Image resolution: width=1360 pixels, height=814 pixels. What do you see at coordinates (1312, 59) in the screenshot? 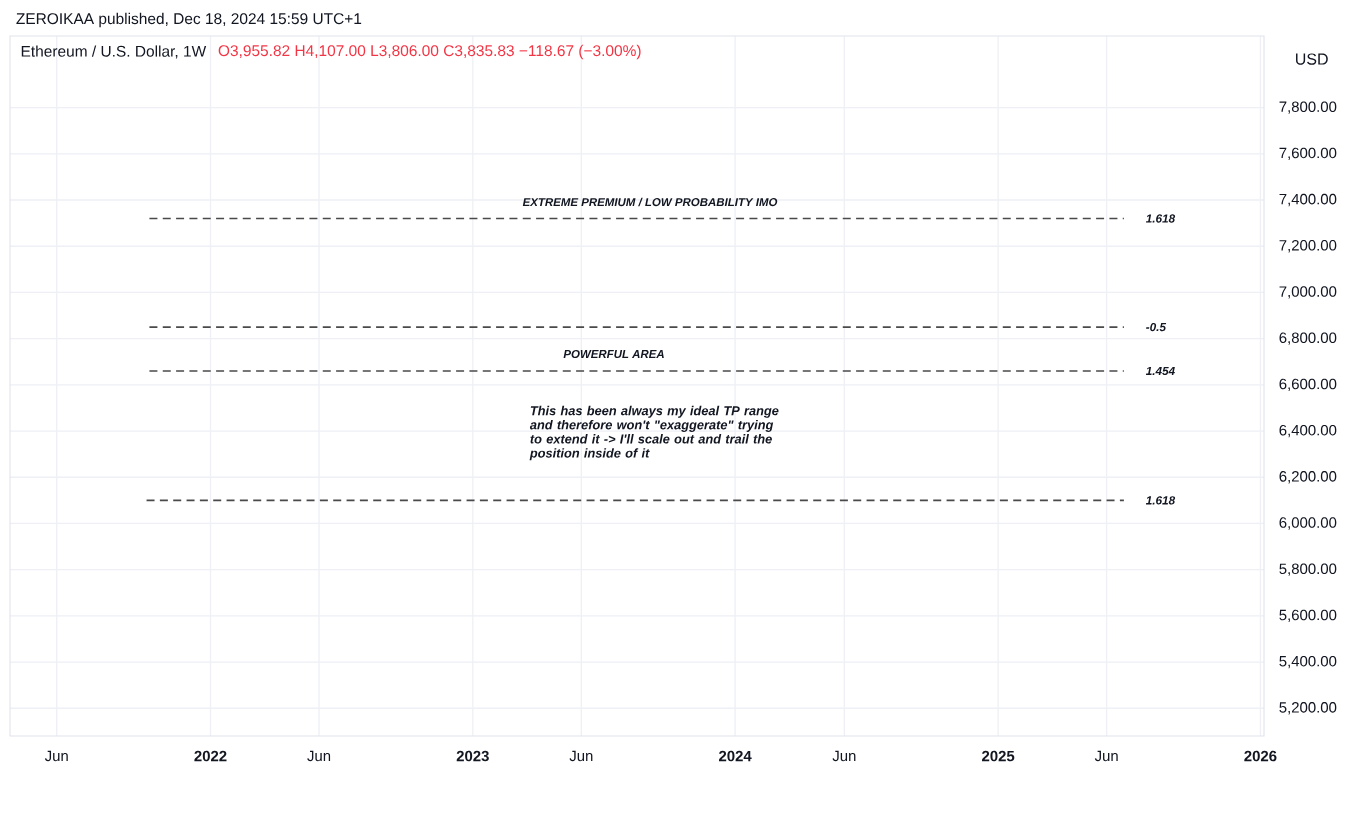
I see `y-axis-title: USD` at bounding box center [1312, 59].